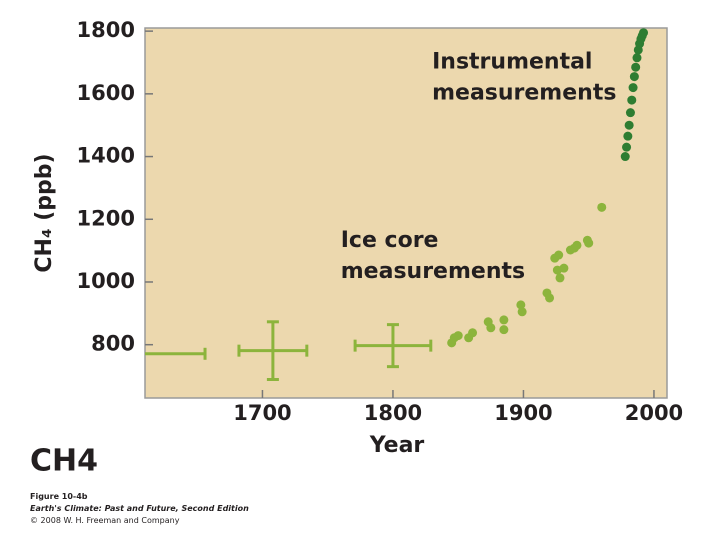 This screenshot has height=540, width=720. What do you see at coordinates (64, 461) in the screenshot?
I see `footer-title: CH4` at bounding box center [64, 461].